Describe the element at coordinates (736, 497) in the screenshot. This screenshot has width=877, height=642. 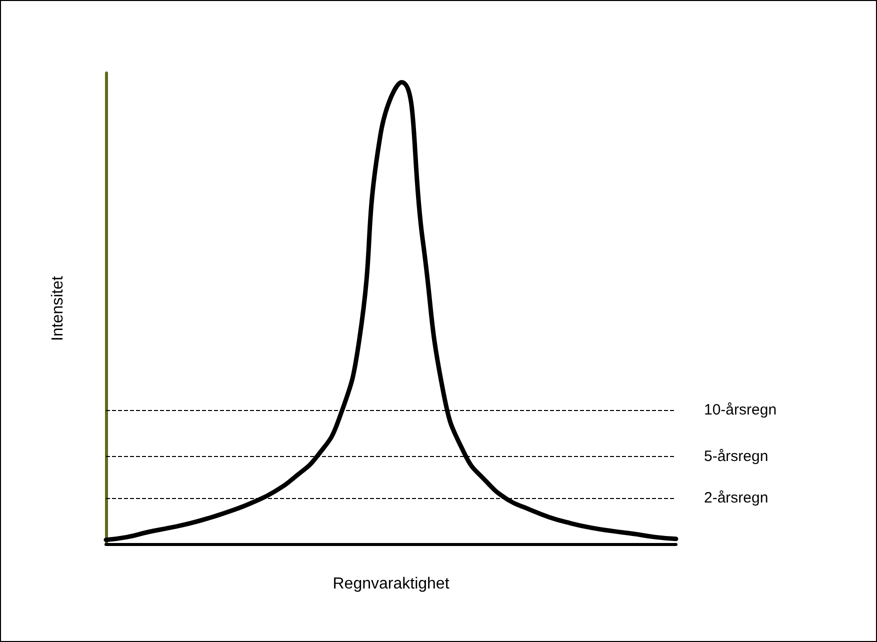
I see `ref-line-label: 2-årsregn` at that location.